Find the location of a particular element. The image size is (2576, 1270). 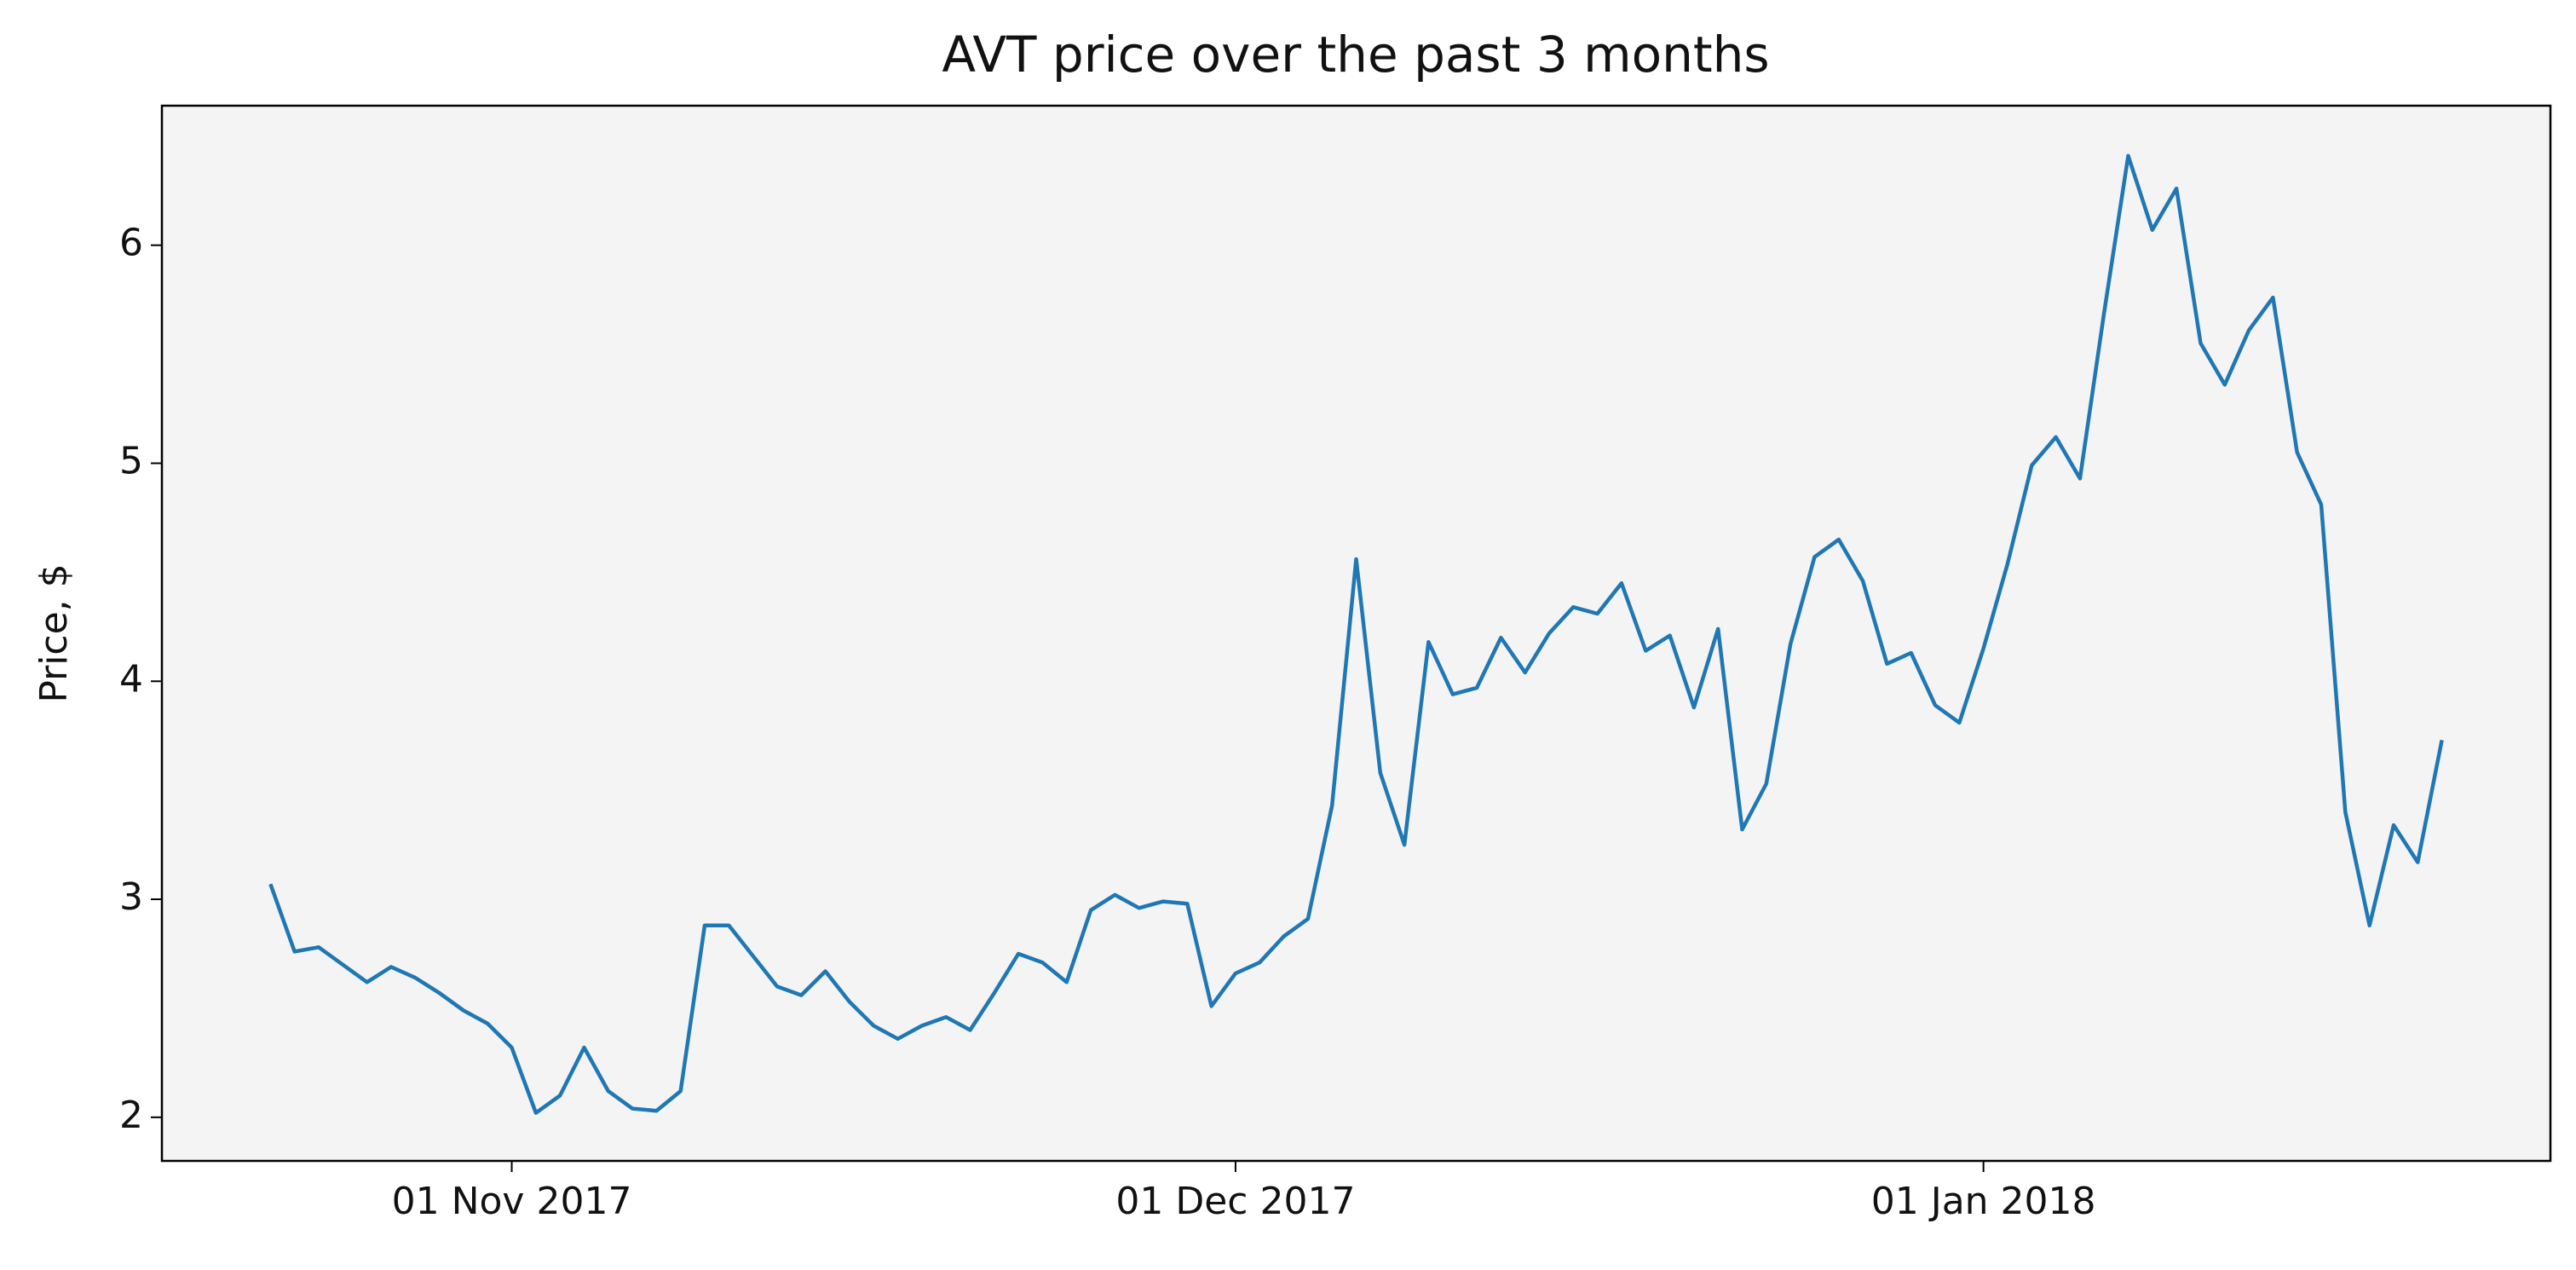

chart-title: AVT price over the past 3 months is located at coordinates (1355, 55).